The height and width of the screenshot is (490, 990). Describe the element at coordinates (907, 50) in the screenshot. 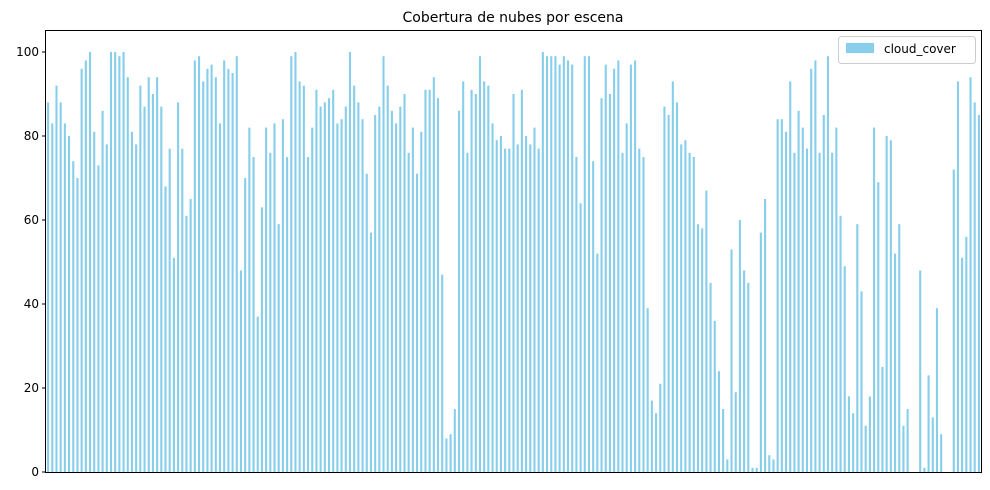

I see `legend: cloud_cover` at that location.